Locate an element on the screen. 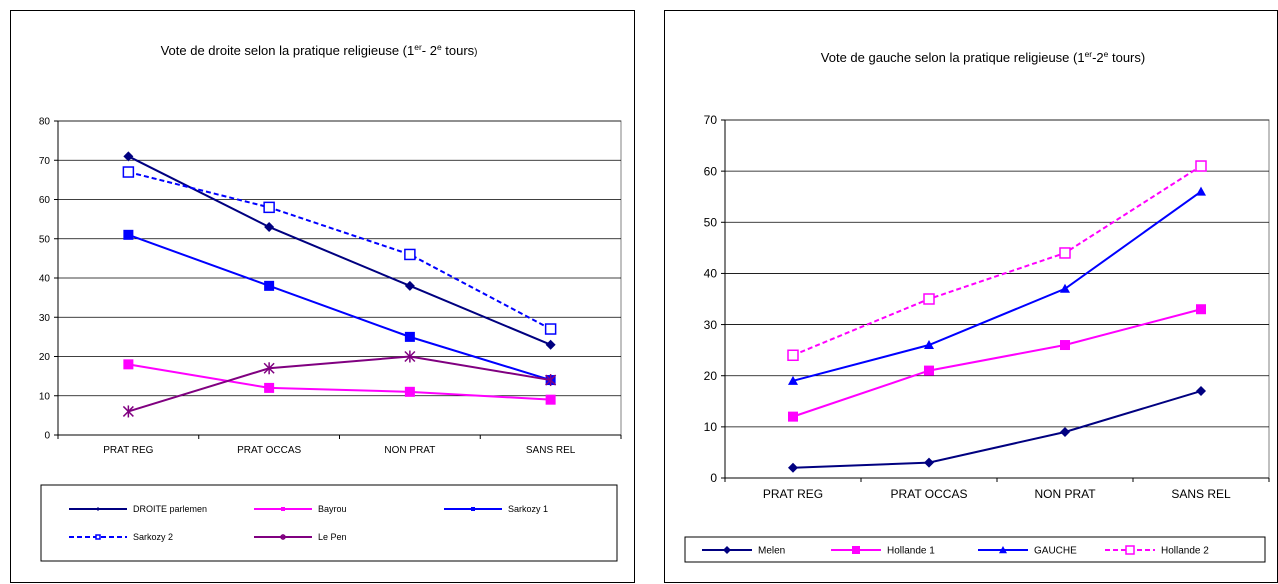 Image resolution: width=1278 pixels, height=584 pixels. legend-item: Sarkozy 1 is located at coordinates (496, 509).